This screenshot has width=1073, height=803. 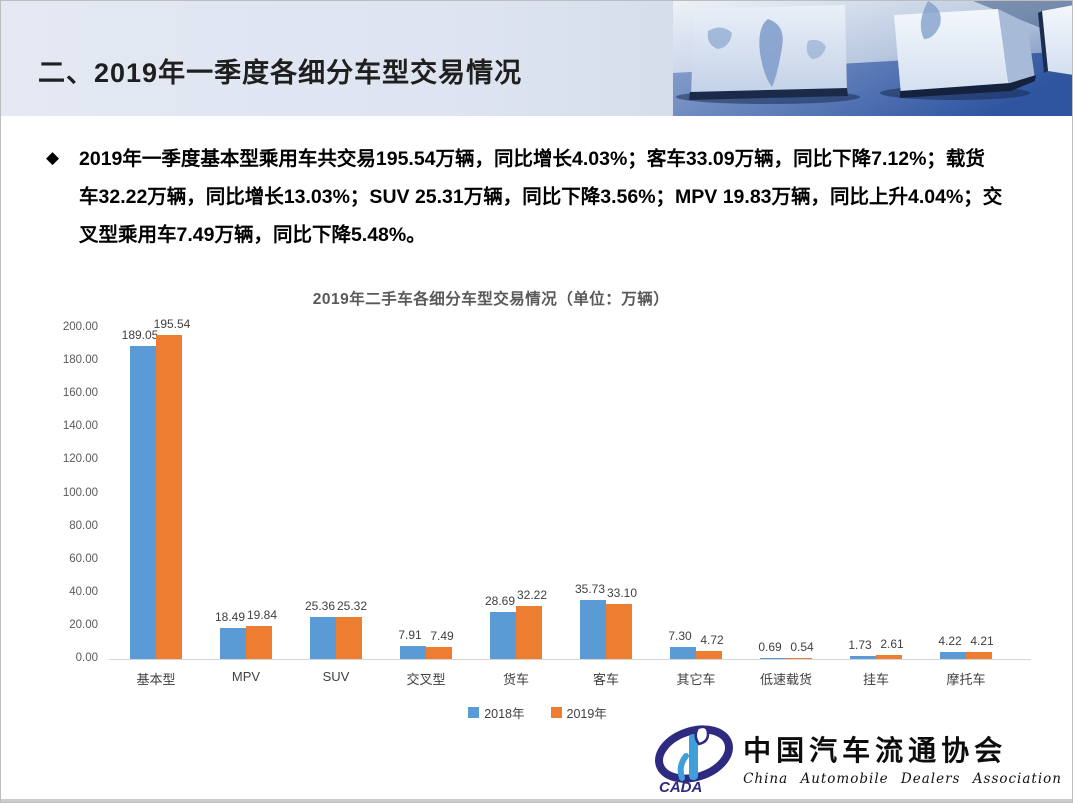 I want to click on bar-2019年-摩托车, so click(x=979, y=655).